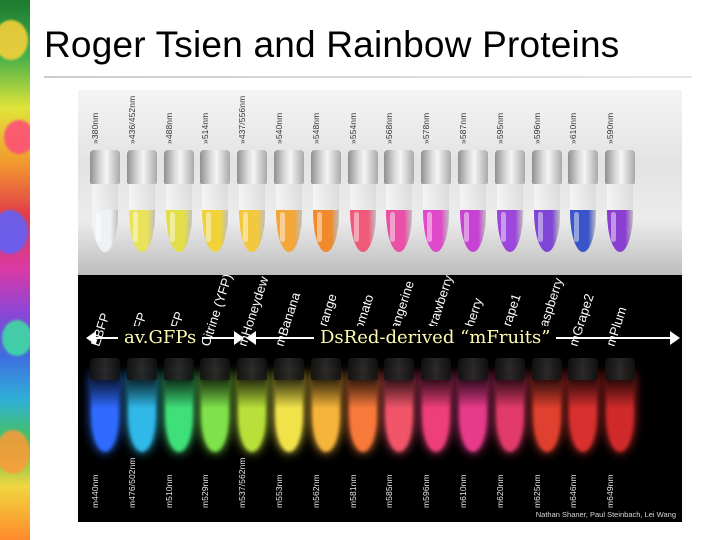 Image resolution: width=720 pixels, height=540 pixels. I want to click on emission-label-item: m562nm, so click(324, 484).